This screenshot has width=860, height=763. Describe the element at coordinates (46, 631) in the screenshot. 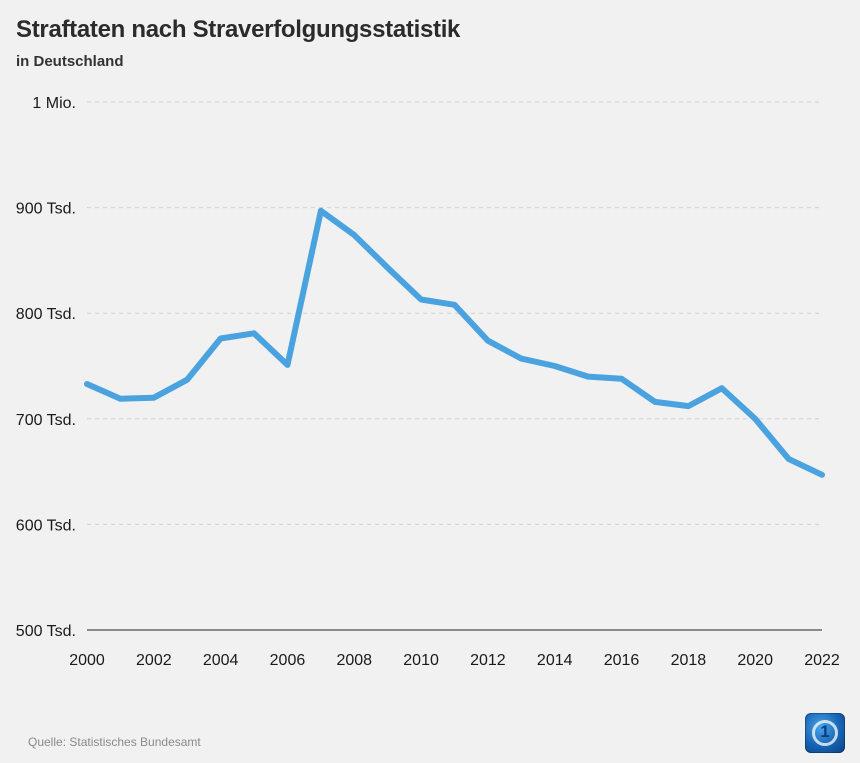

I see `y-tick-label: 500 Tsd.` at that location.